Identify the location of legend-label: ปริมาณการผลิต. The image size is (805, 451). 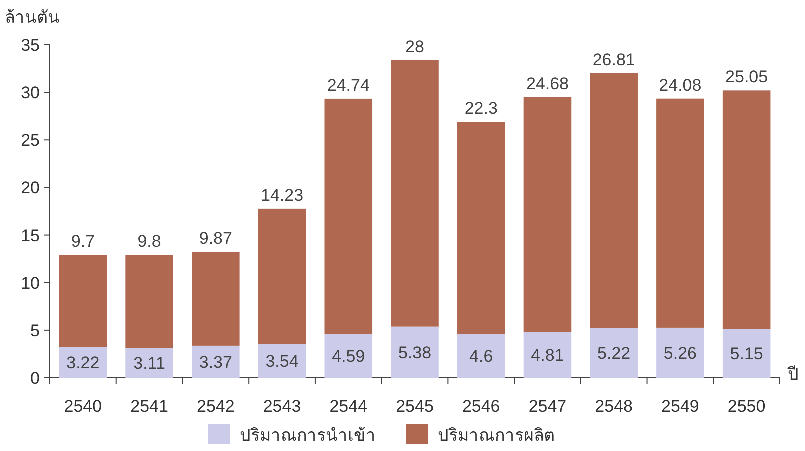
(496, 435).